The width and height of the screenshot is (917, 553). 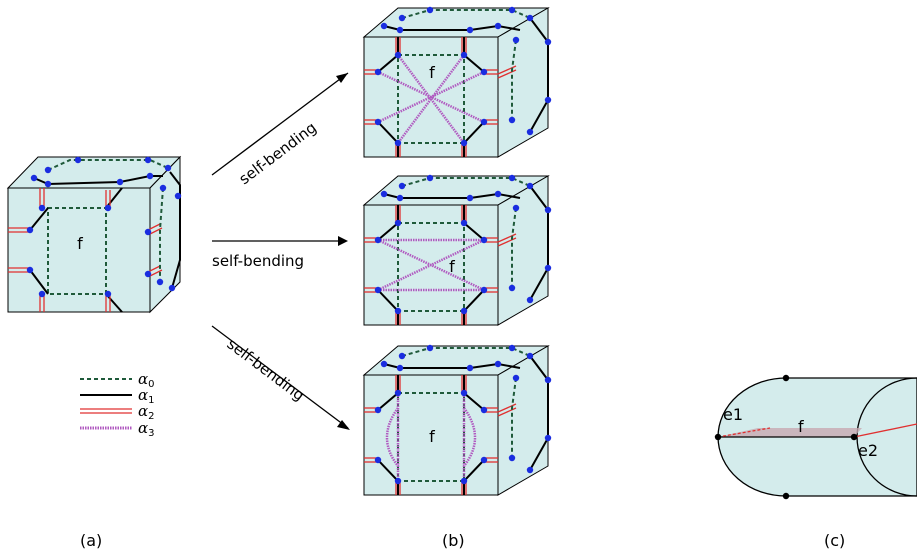 I want to click on arrow-top-label: self-bending, so click(x=278, y=153).